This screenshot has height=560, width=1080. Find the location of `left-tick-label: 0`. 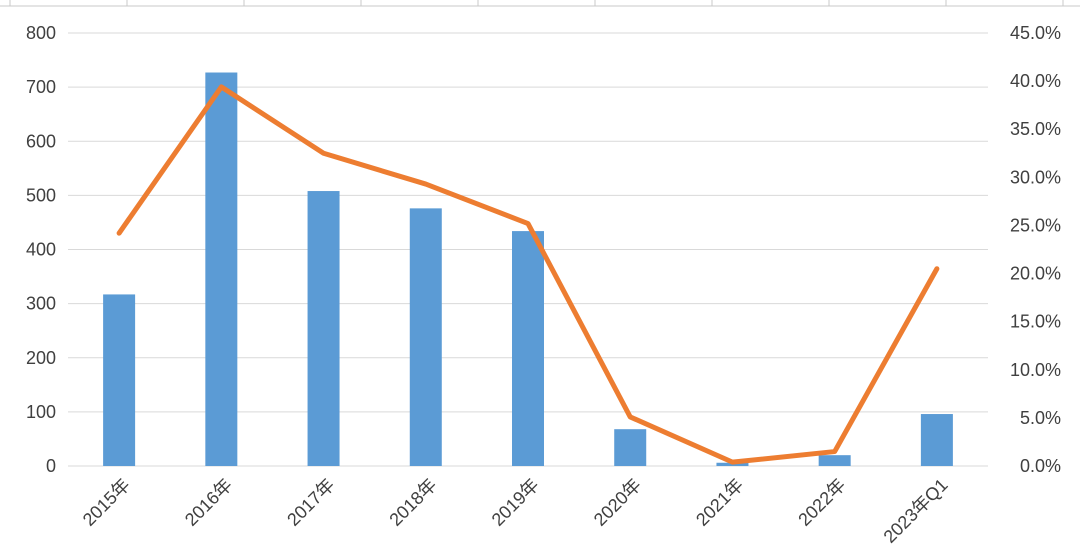

left-tick-label: 0 is located at coordinates (51, 466).